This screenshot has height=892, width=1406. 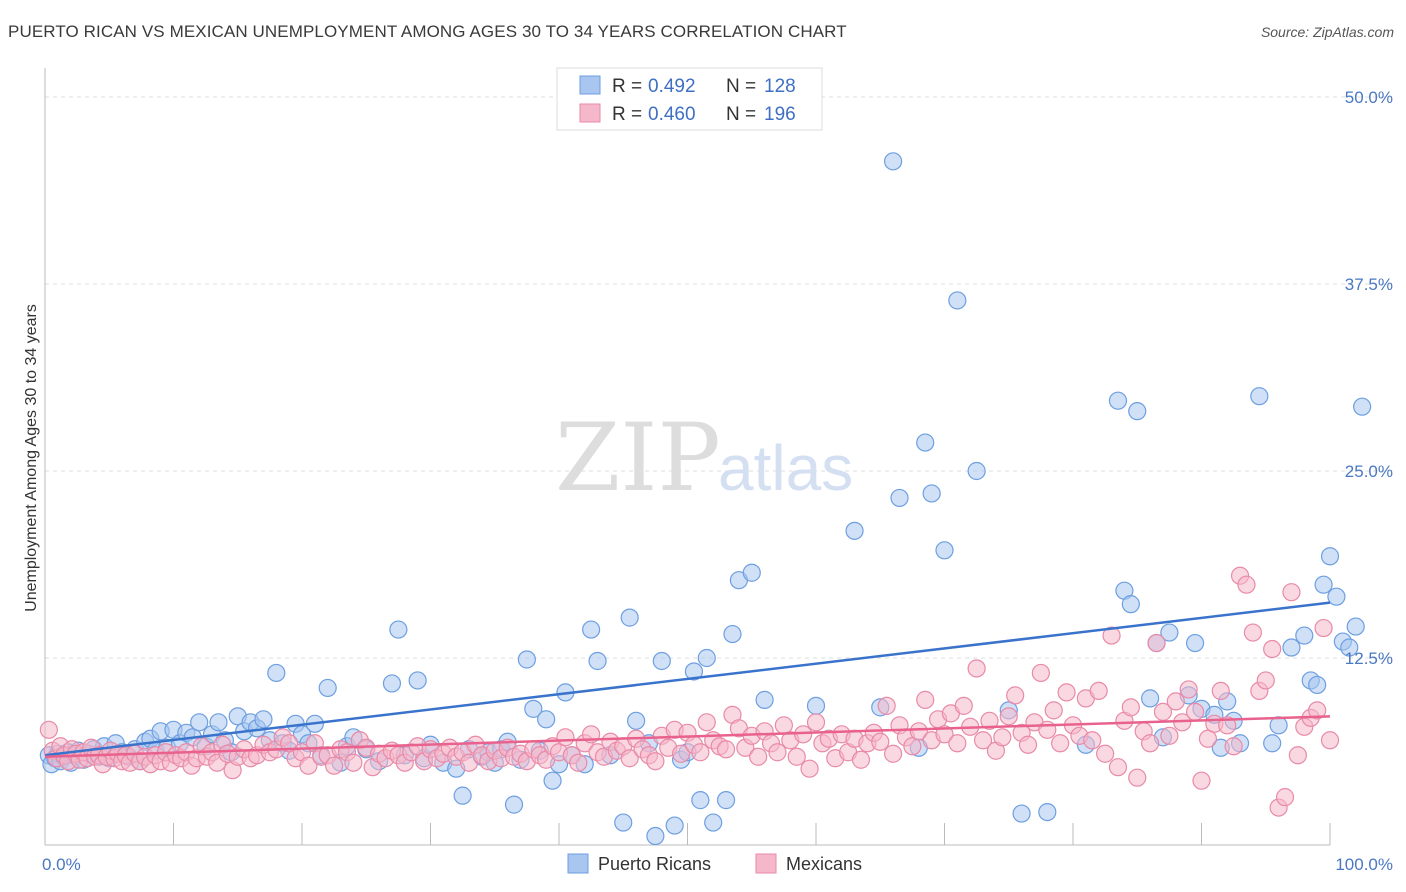 What do you see at coordinates (1369, 378) in the screenshot?
I see `y-tick-labels: 12.5% 25.0% 37.5% 50.0%` at bounding box center [1369, 378].